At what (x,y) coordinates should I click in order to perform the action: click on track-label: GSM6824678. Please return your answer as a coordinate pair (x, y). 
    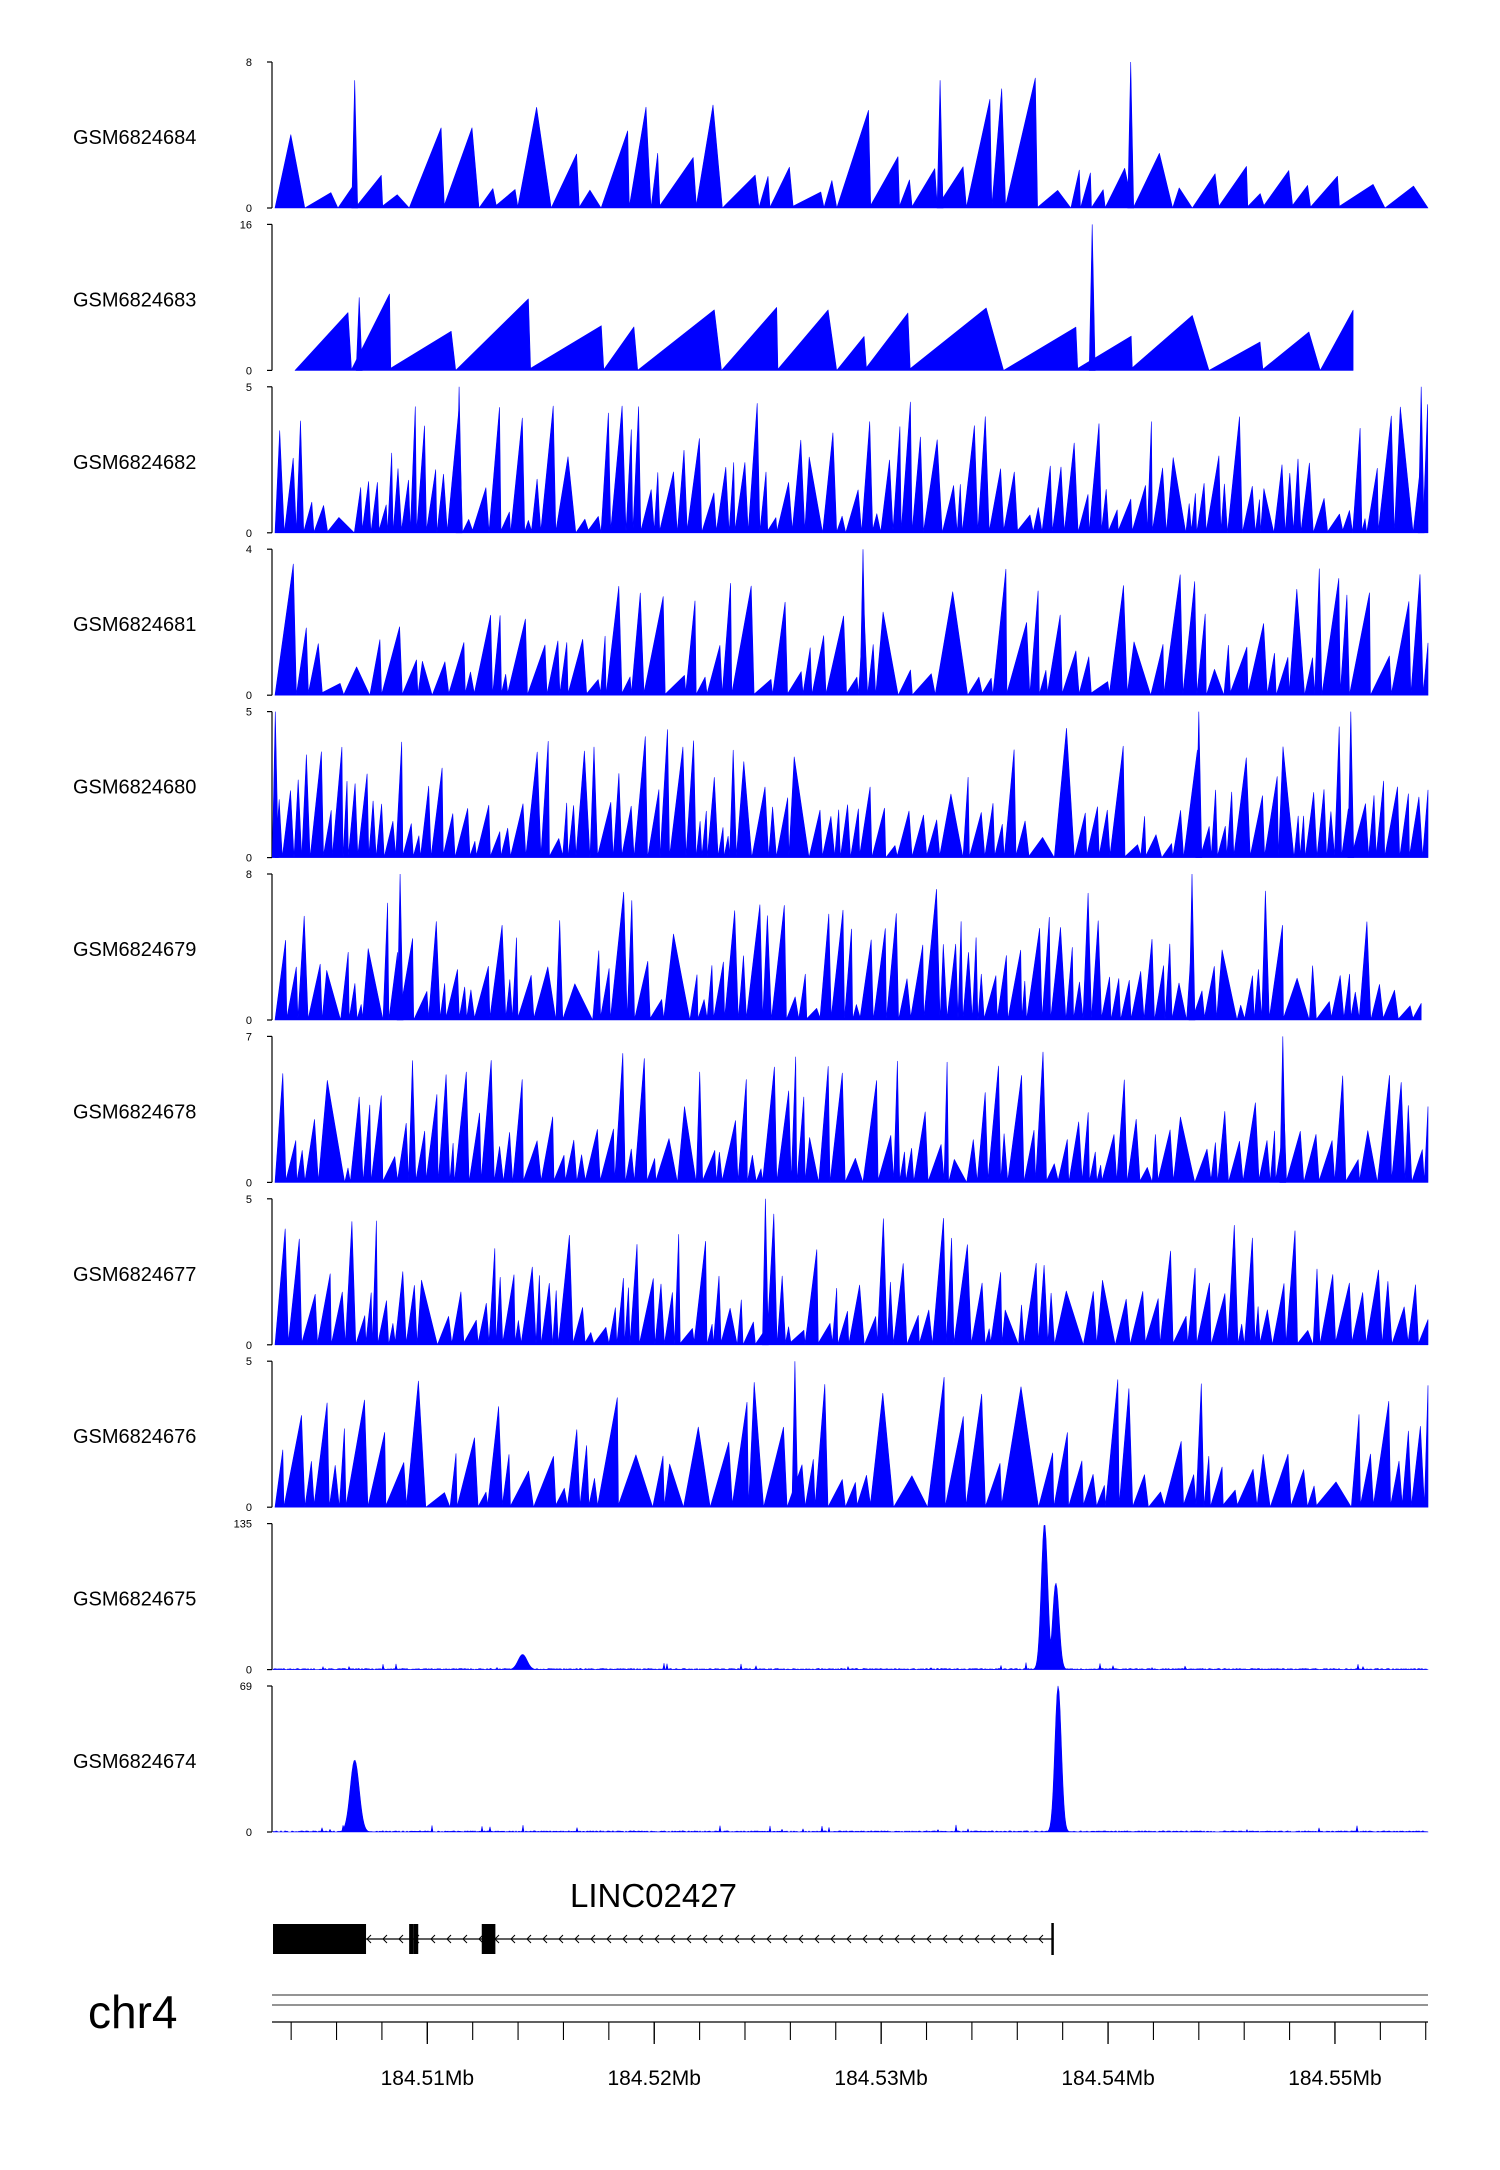
    Looking at the image, I should click on (134, 1112).